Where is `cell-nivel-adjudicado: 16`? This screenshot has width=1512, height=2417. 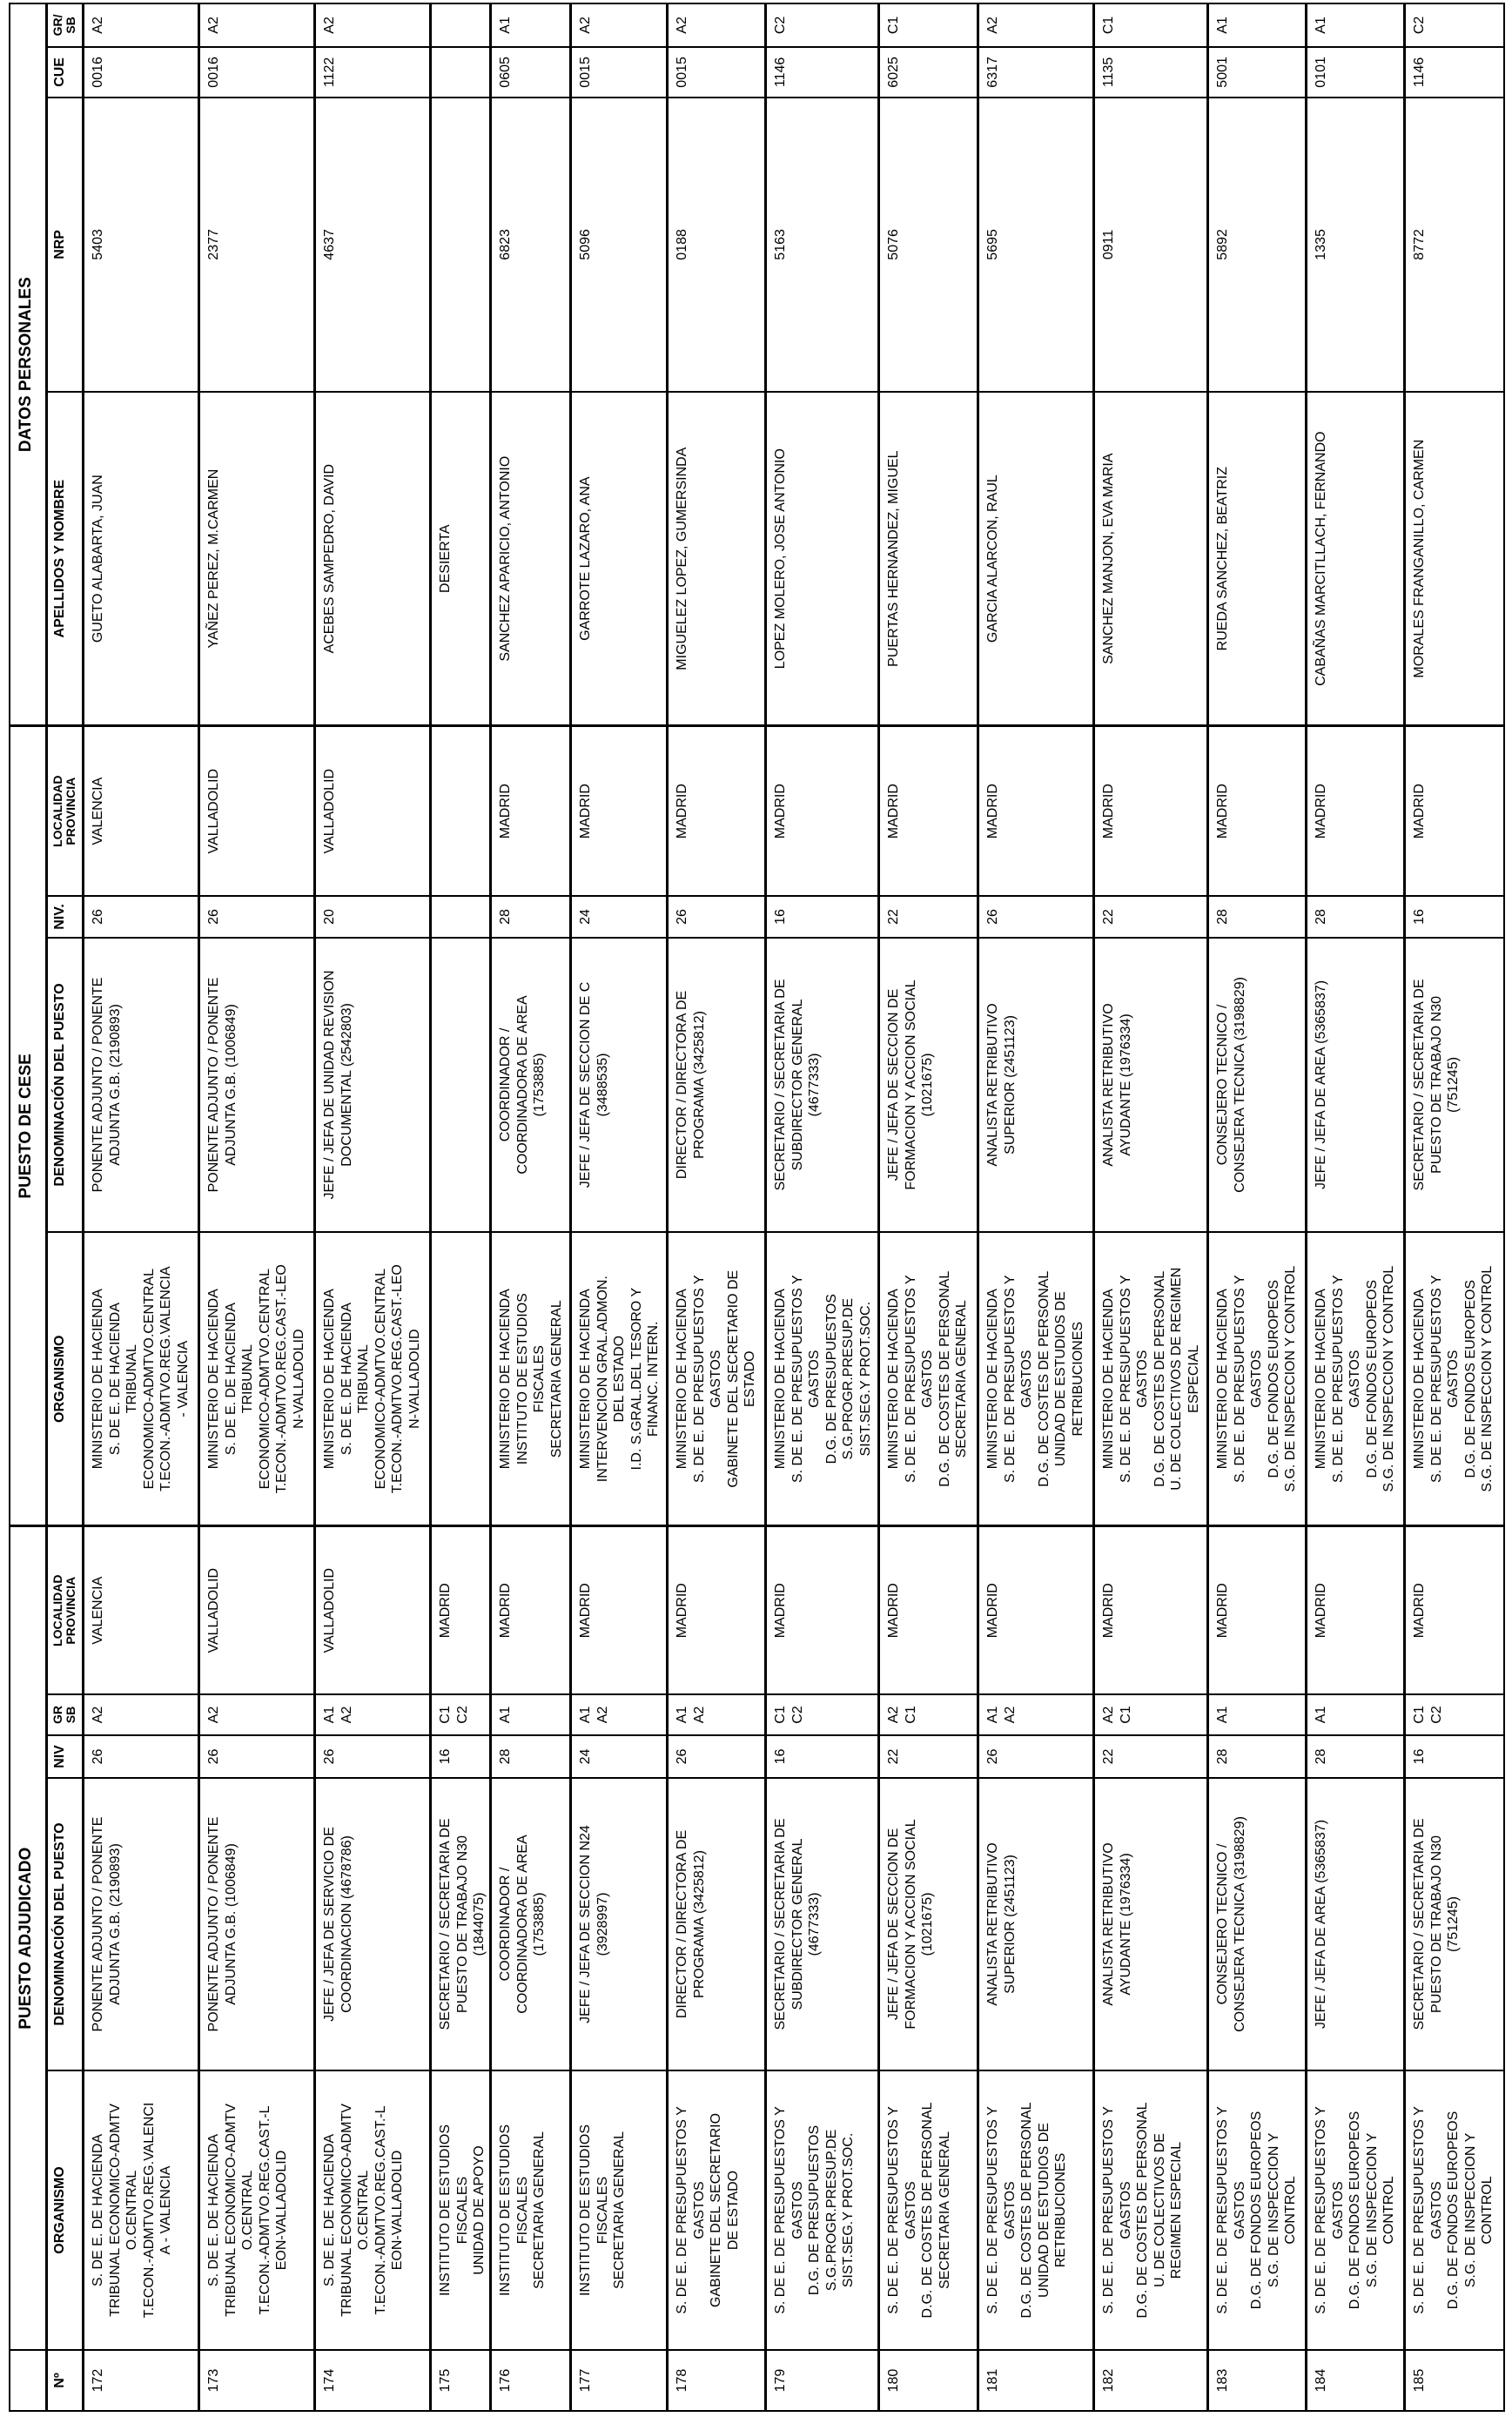 cell-nivel-adjudicado: 16 is located at coordinates (822, 1756).